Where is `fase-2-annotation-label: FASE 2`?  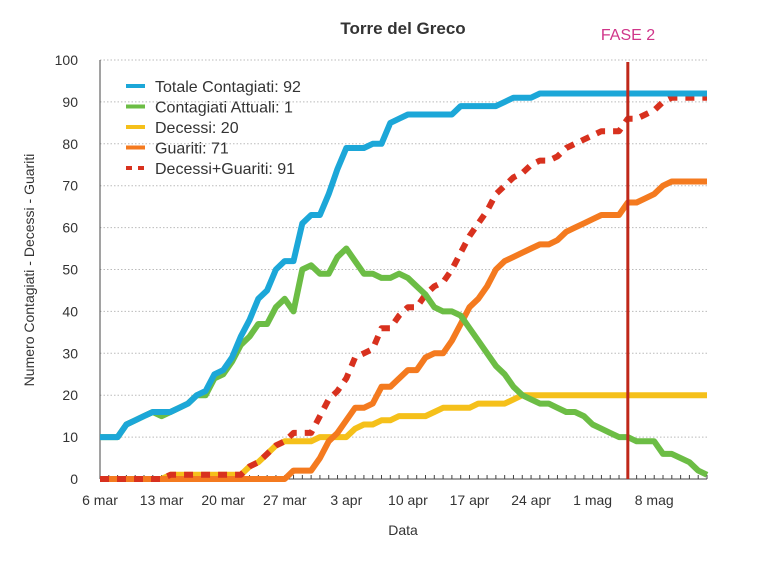
fase-2-annotation-label: FASE 2 is located at coordinates (628, 35).